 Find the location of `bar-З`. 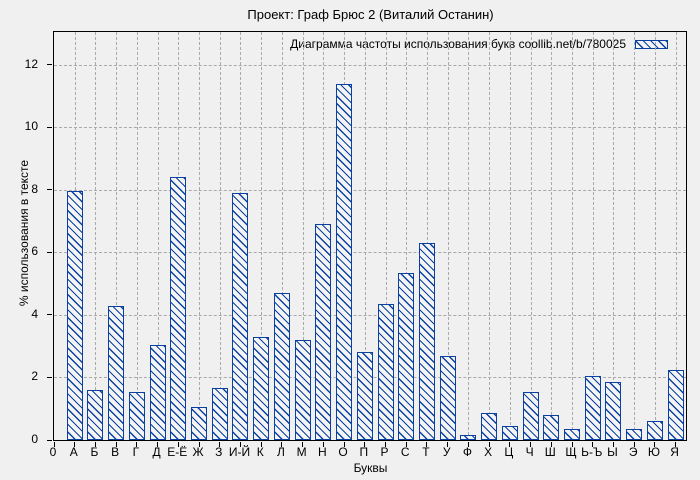

bar-З is located at coordinates (219, 414).